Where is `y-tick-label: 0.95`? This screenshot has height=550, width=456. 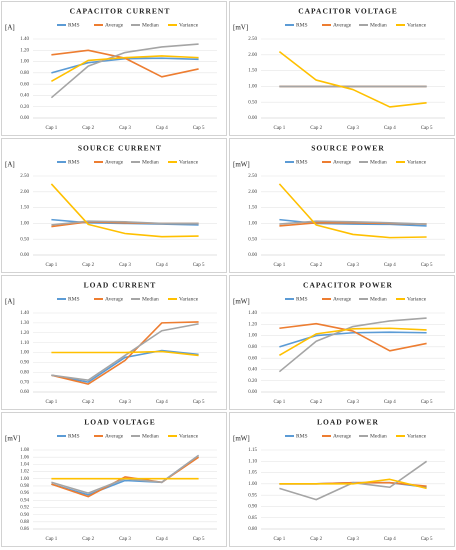 y-tick-label: 0.95 is located at coordinates (252, 495).